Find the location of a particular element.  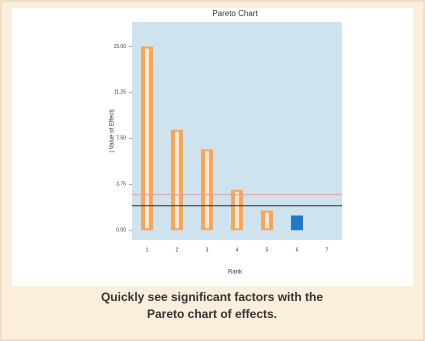

y-tick-label: 3.75 is located at coordinates (121, 185).